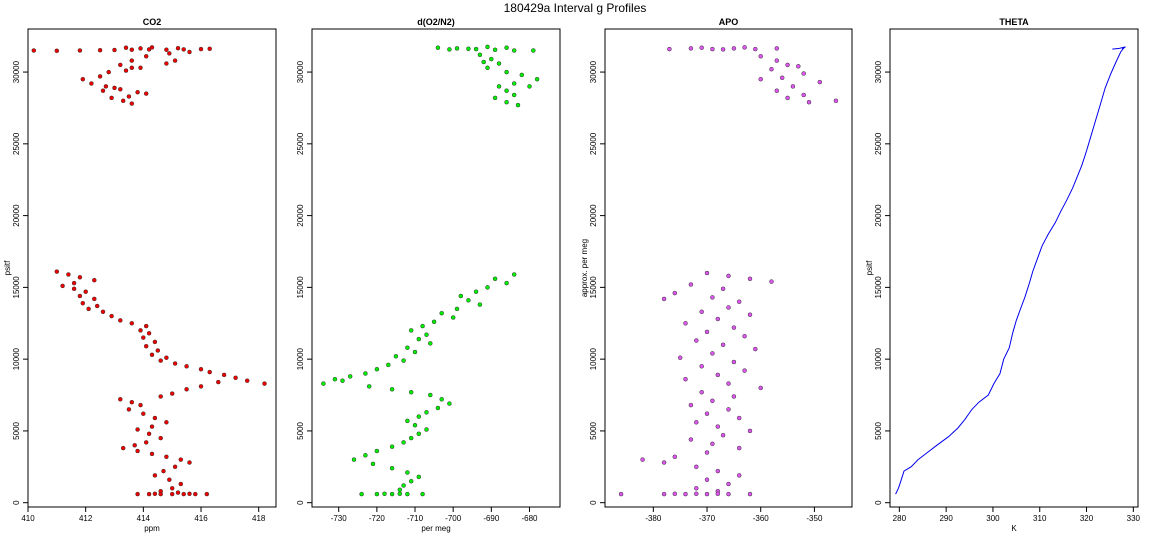 The width and height of the screenshot is (1150, 550). What do you see at coordinates (415, 518) in the screenshot?
I see `x-tick-label: -710` at bounding box center [415, 518].